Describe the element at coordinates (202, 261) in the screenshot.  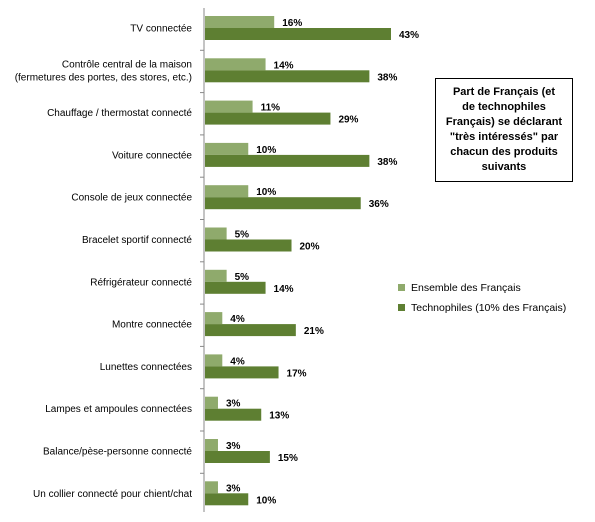
I see `y-axis-ticks` at that location.